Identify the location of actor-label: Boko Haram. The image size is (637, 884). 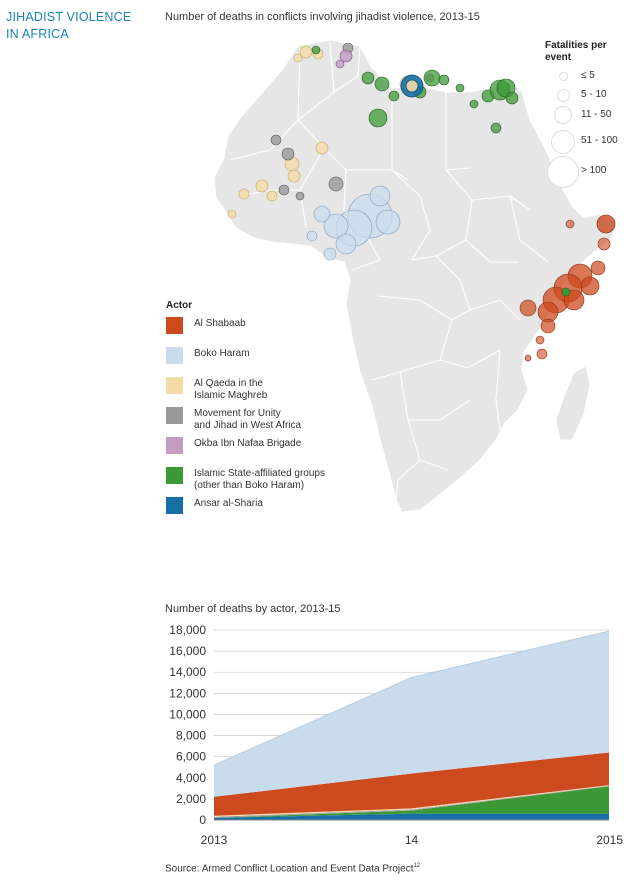
(222, 353).